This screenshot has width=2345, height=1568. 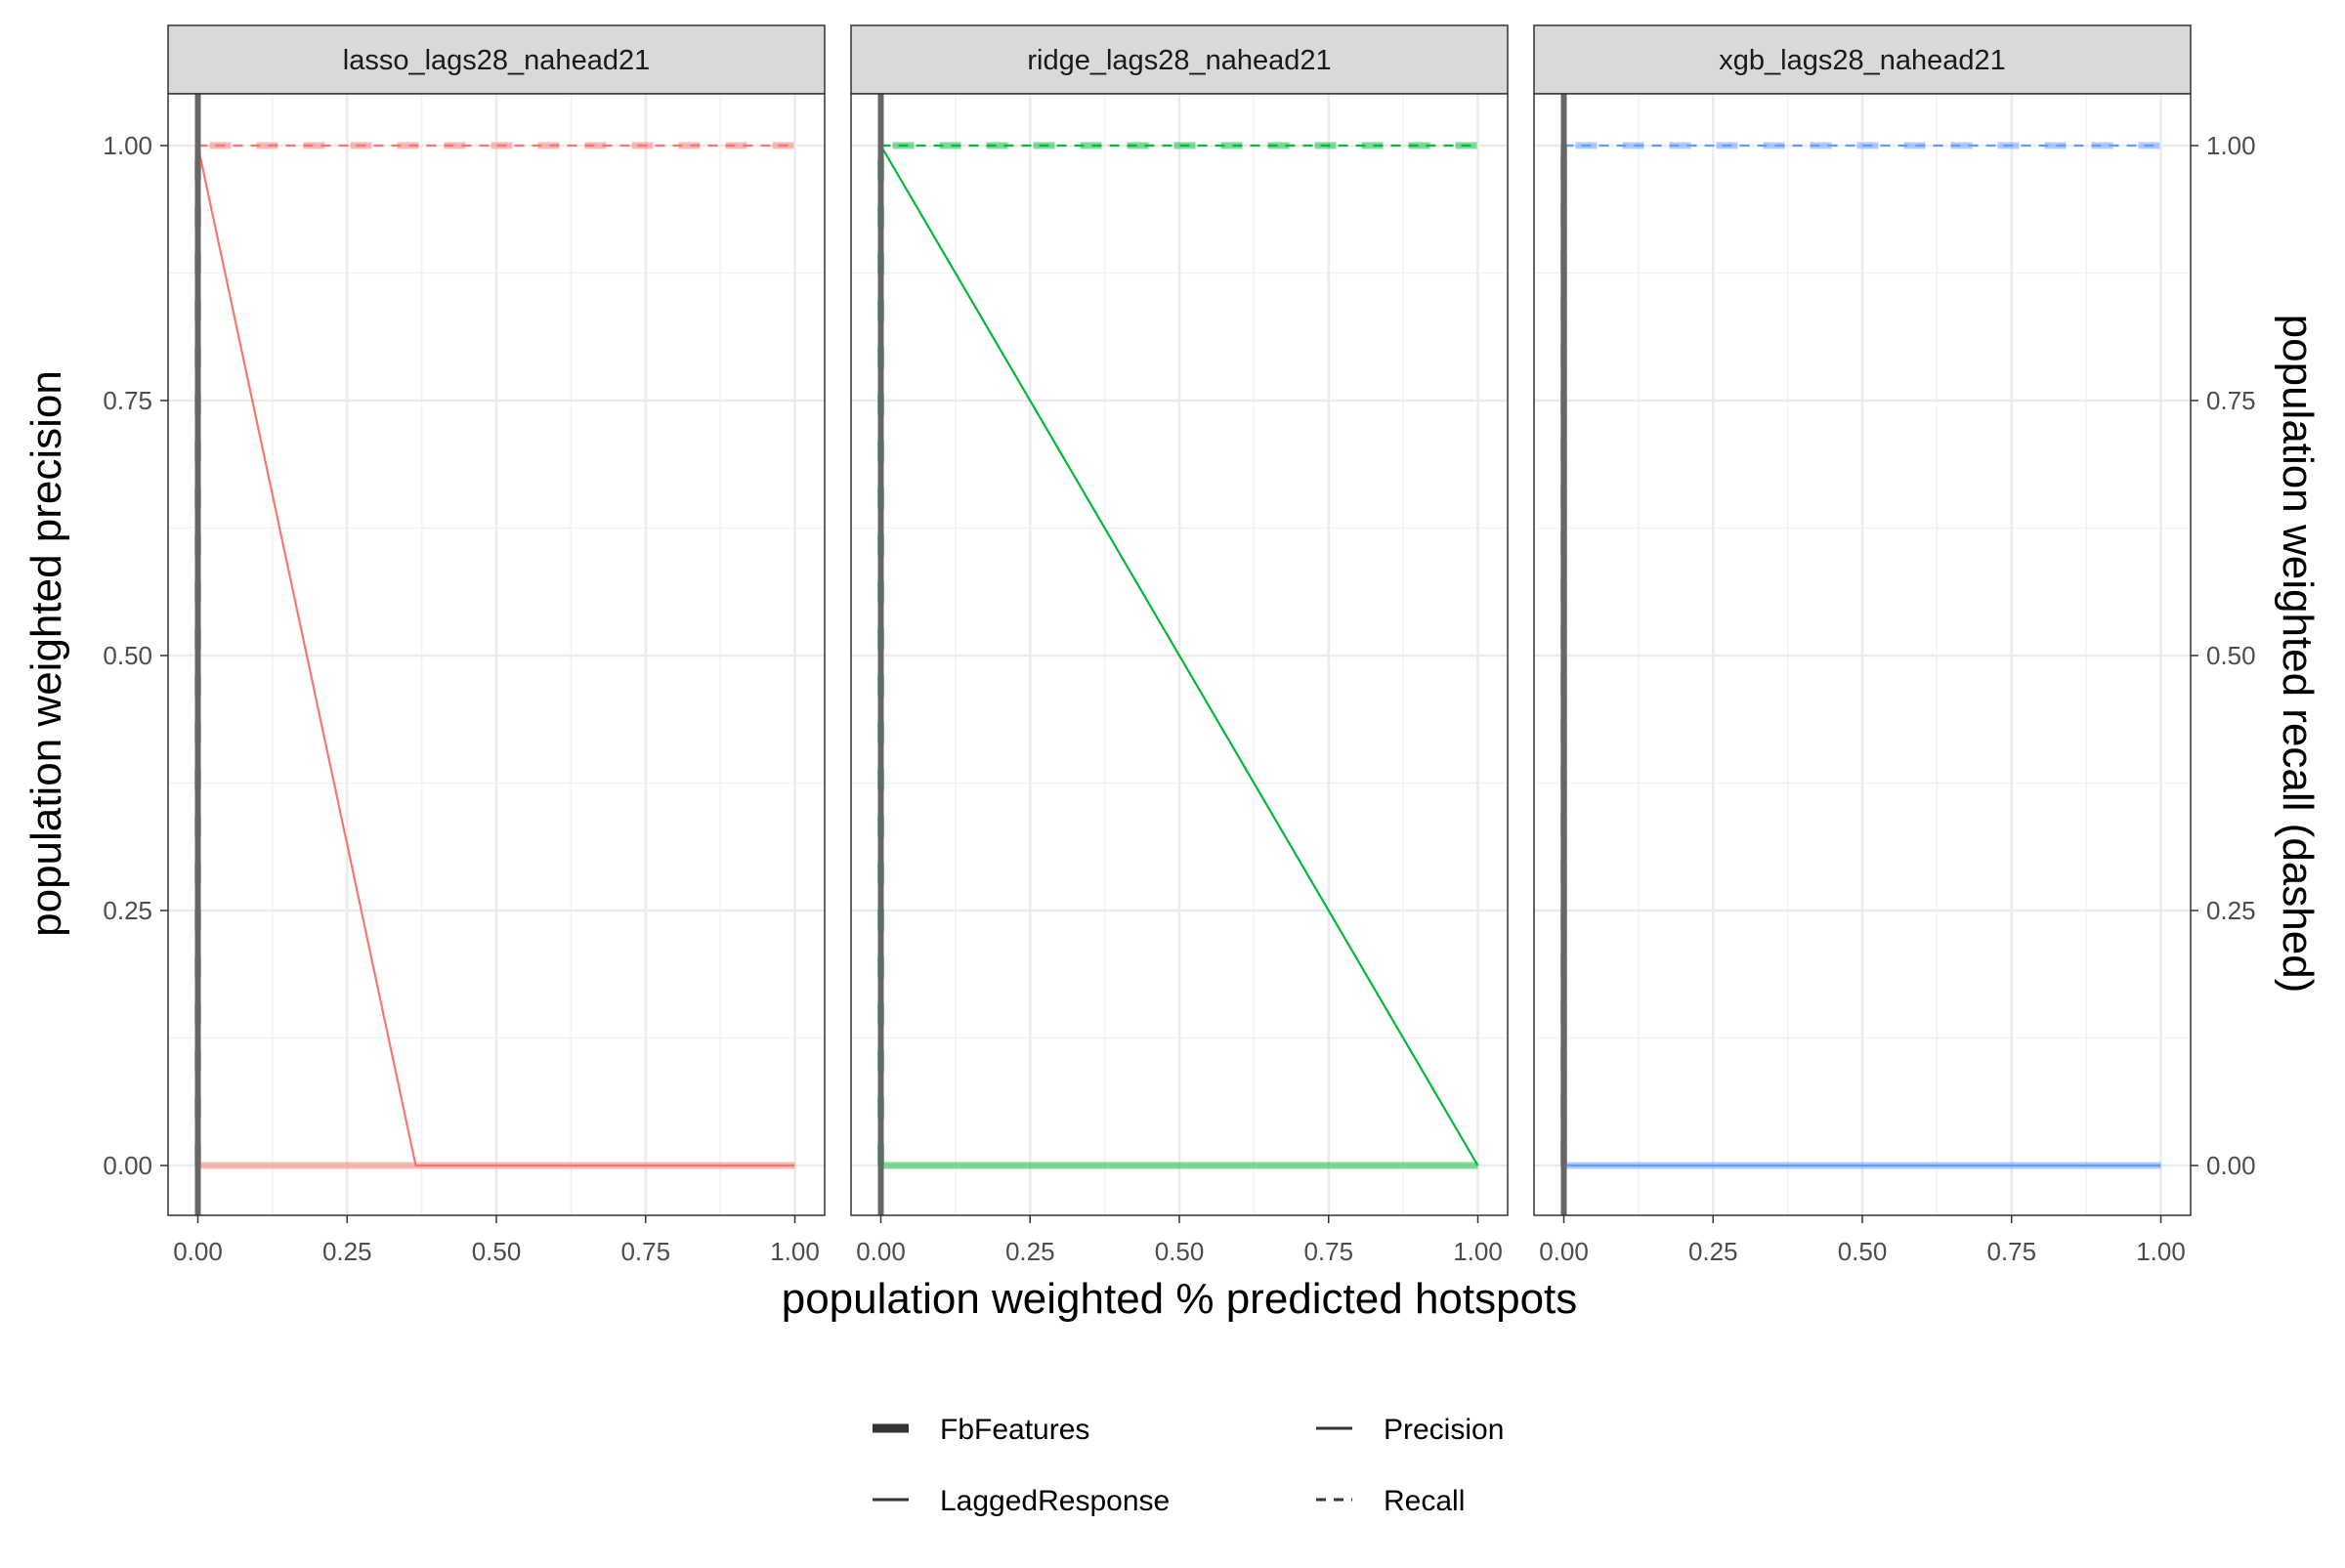 I want to click on y-tick-label-left: 0.00, so click(x=127, y=1165).